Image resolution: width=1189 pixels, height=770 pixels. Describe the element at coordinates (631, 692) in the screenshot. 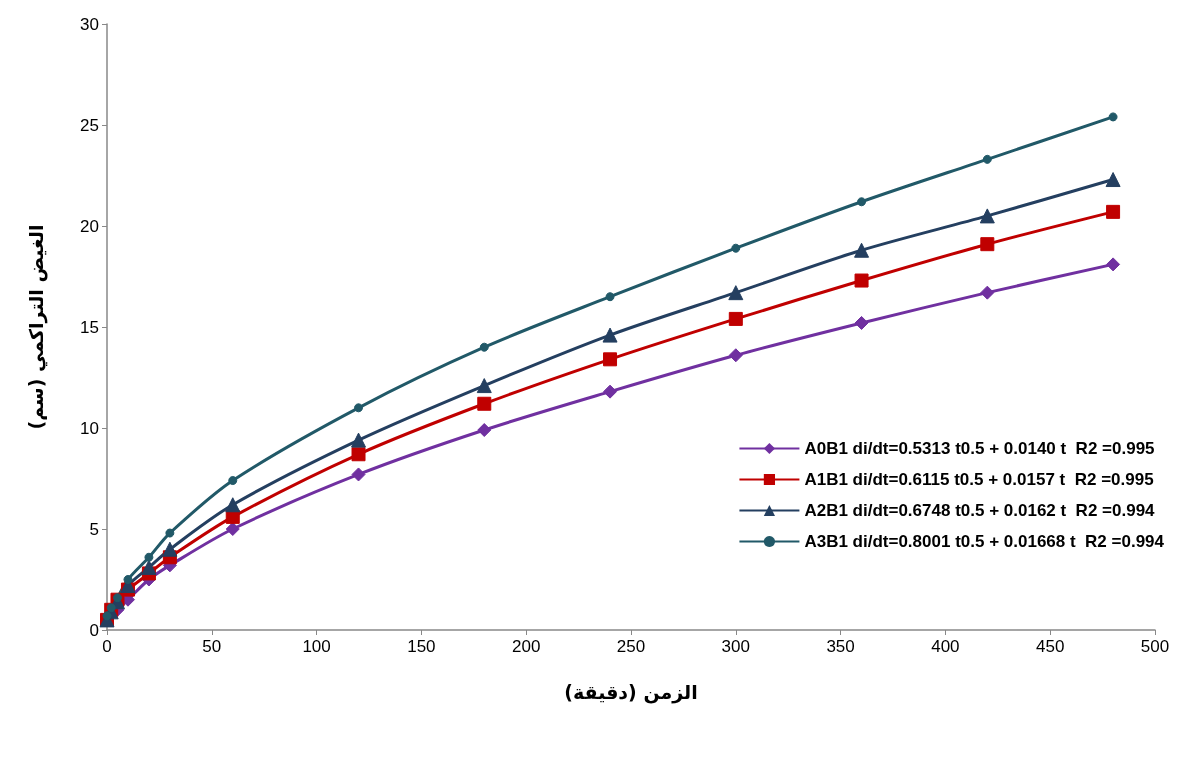

I see `x-axis-title: الزمن (دقيقة)` at that location.